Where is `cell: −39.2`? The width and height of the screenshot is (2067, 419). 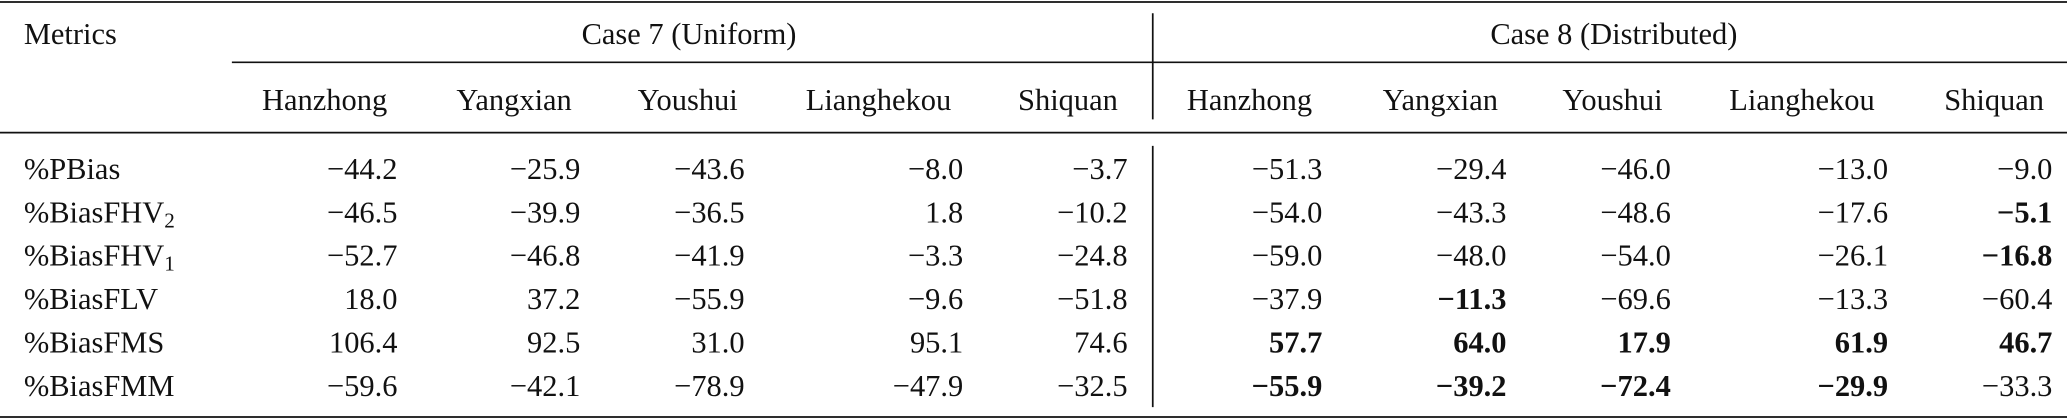
cell: −39.2 is located at coordinates (1471, 386).